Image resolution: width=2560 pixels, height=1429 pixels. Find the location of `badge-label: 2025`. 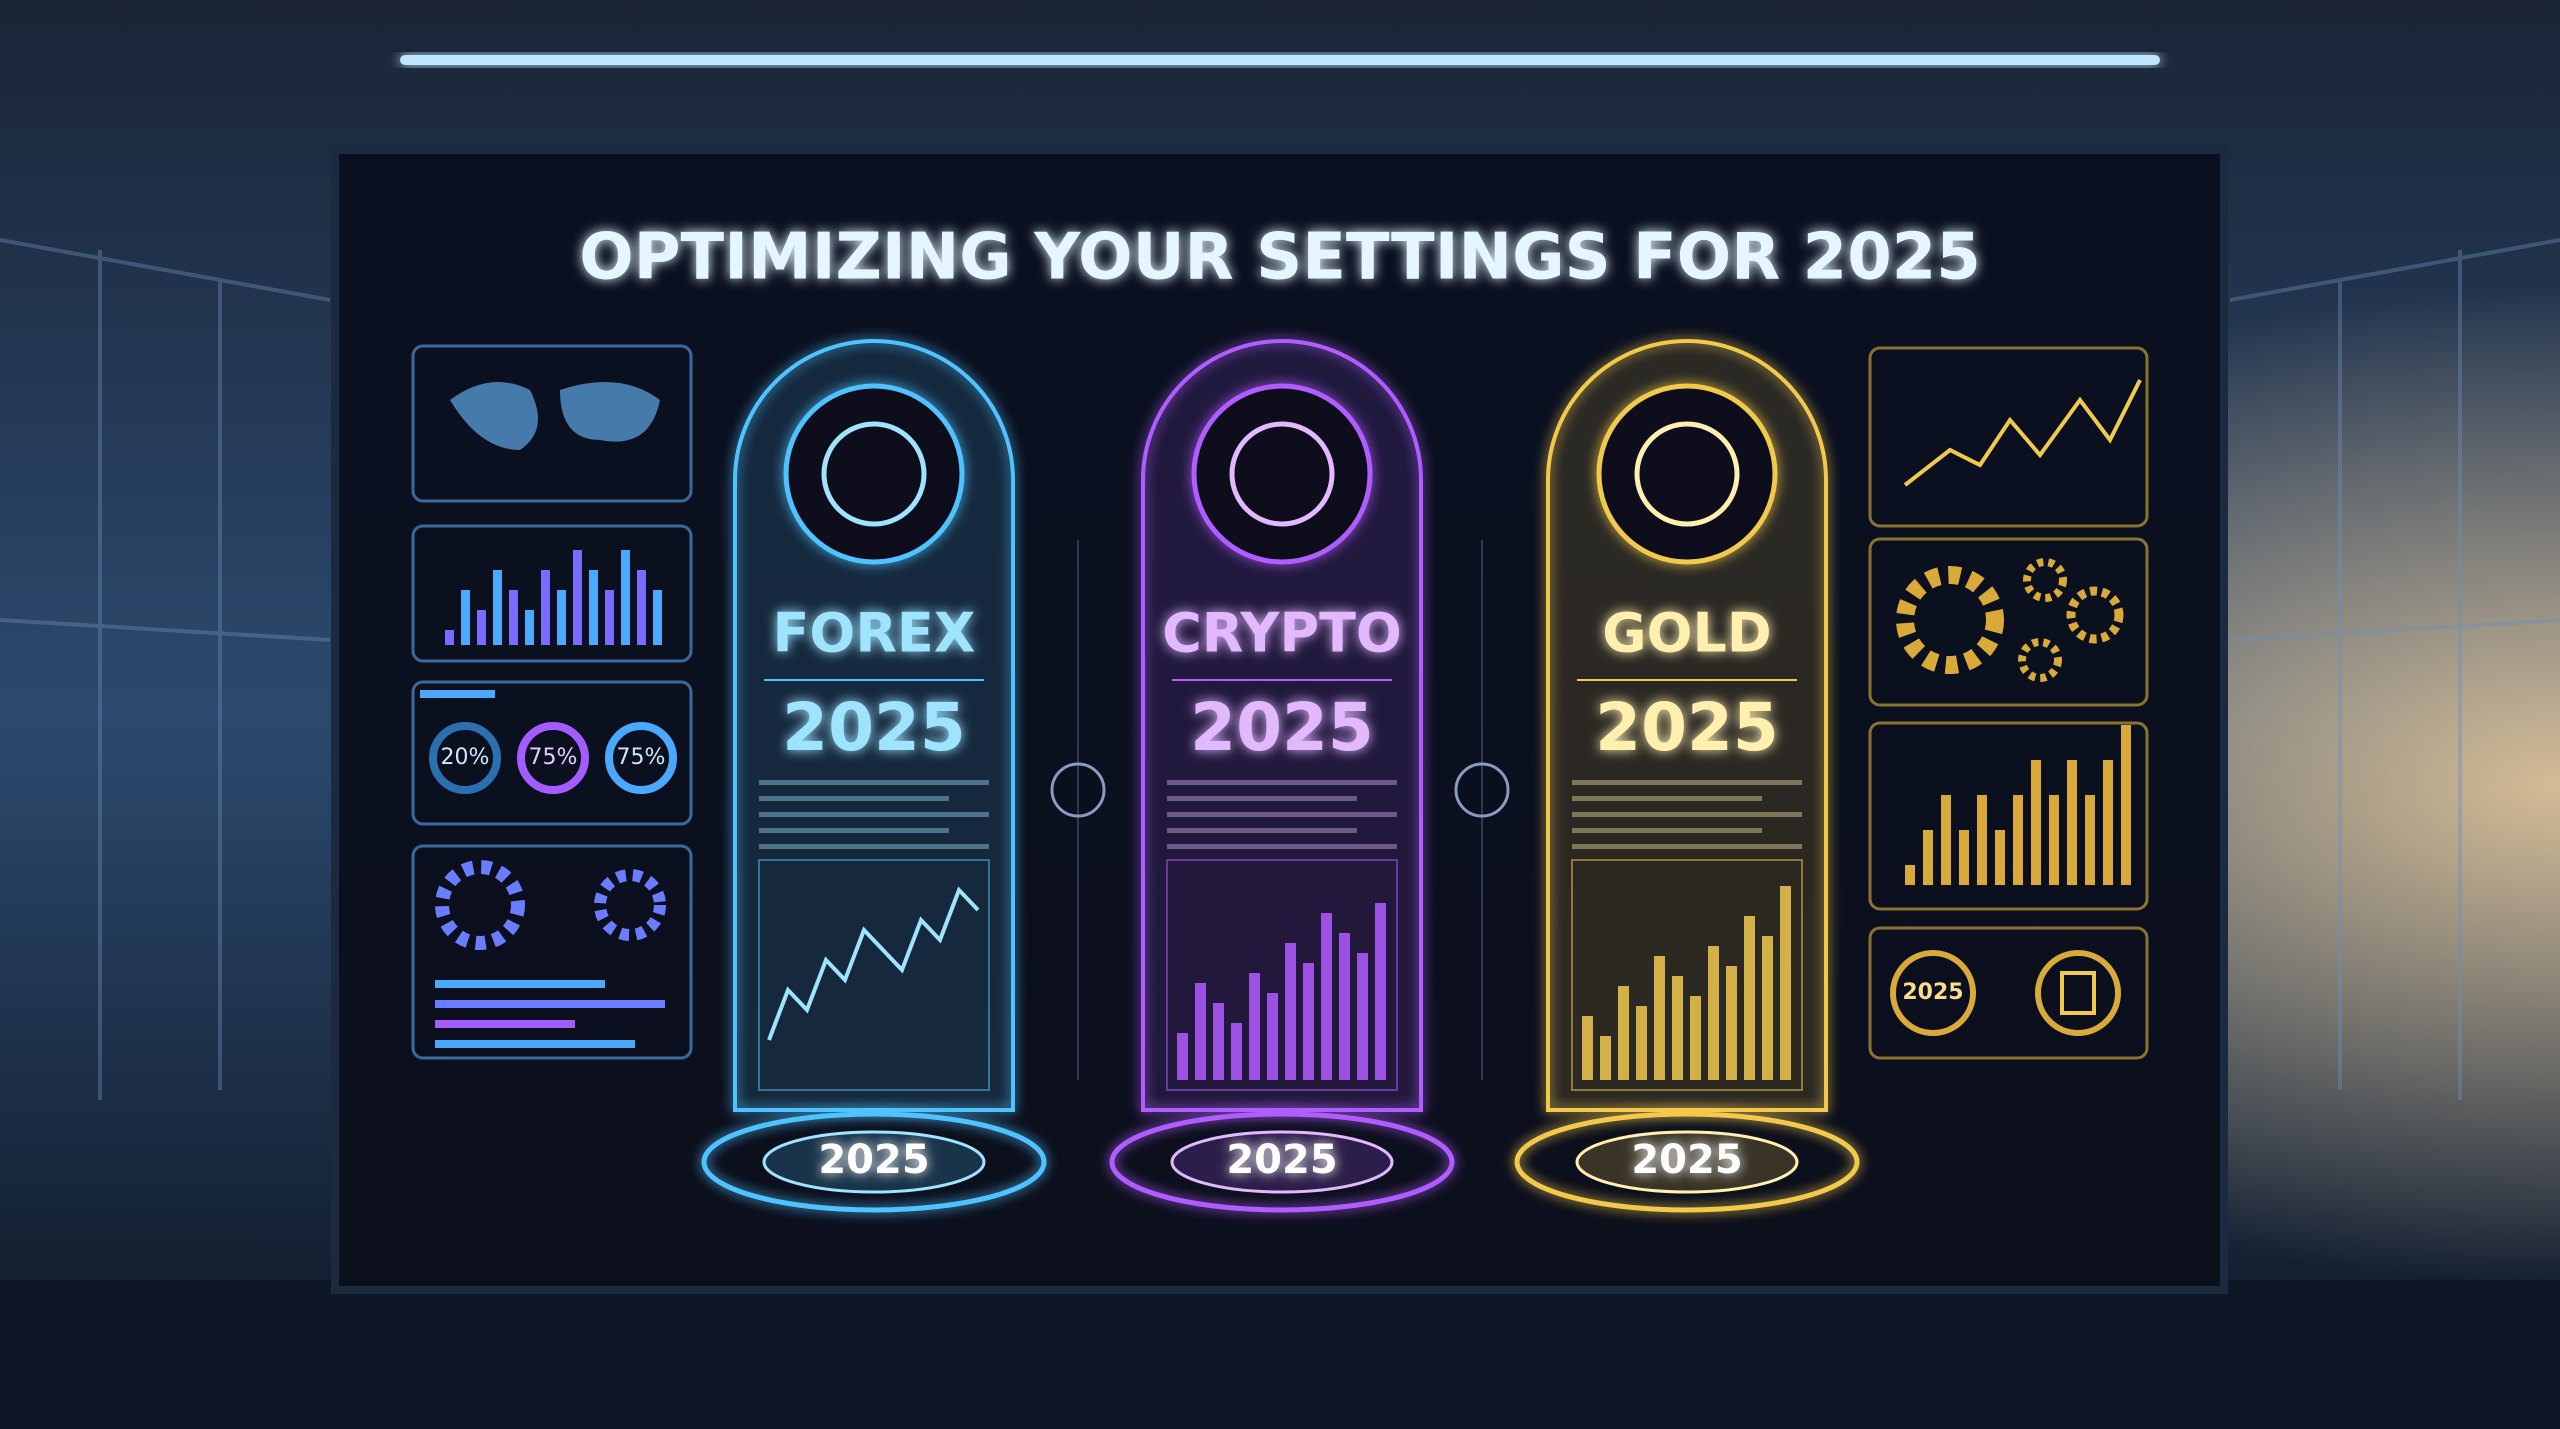

badge-label: 2025 is located at coordinates (1932, 992).